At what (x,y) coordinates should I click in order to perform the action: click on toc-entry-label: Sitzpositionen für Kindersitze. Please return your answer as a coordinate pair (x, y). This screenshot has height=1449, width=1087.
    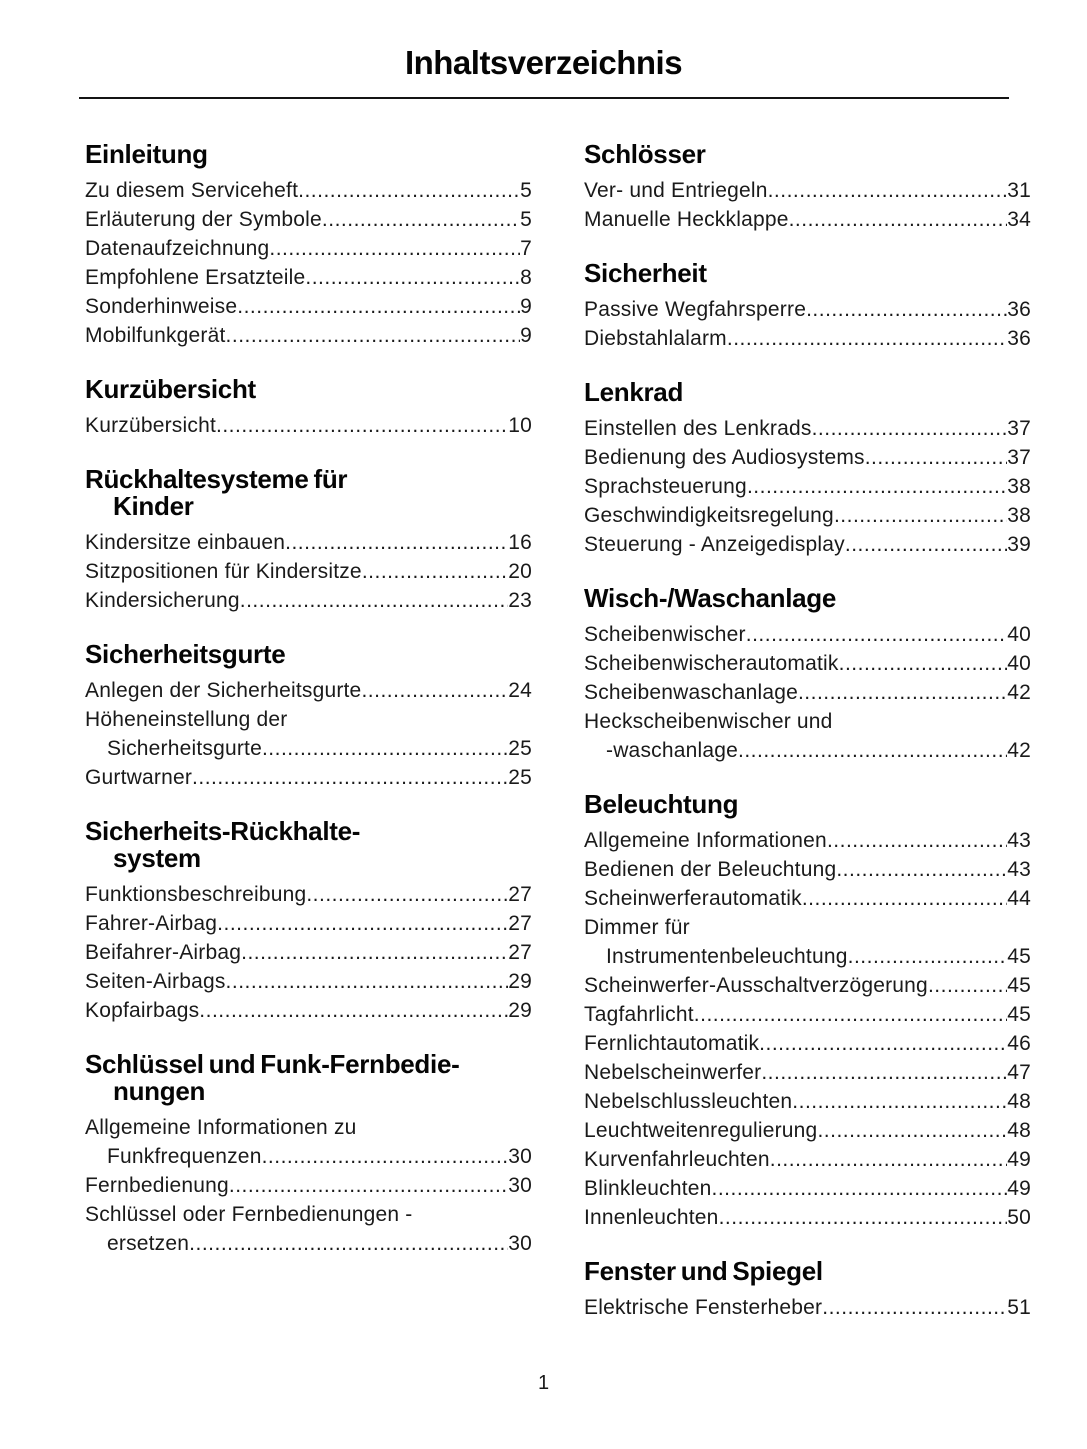
    Looking at the image, I should click on (223, 571).